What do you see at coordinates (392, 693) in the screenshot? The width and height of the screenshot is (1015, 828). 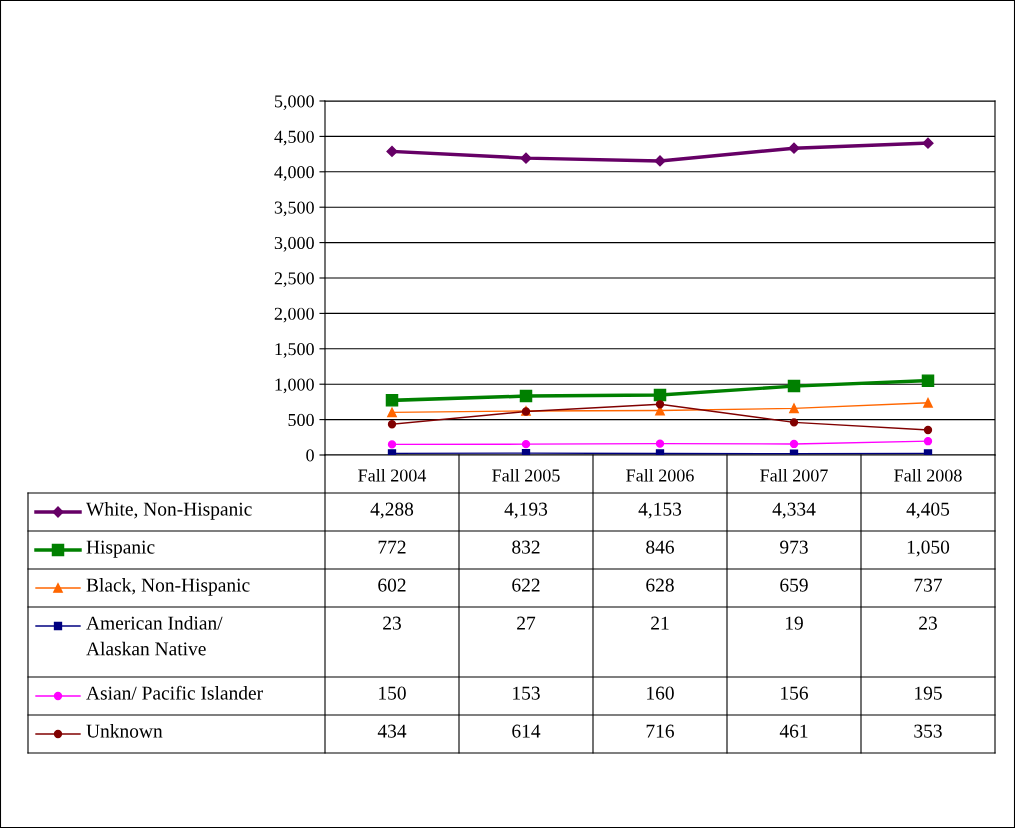 I see `data-label: 150` at bounding box center [392, 693].